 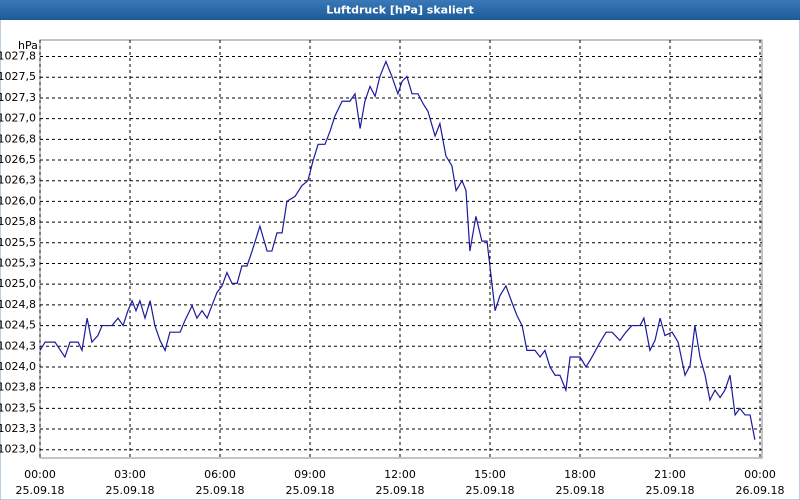 I want to click on y-tick-label: 1027,3, so click(x=18, y=97).